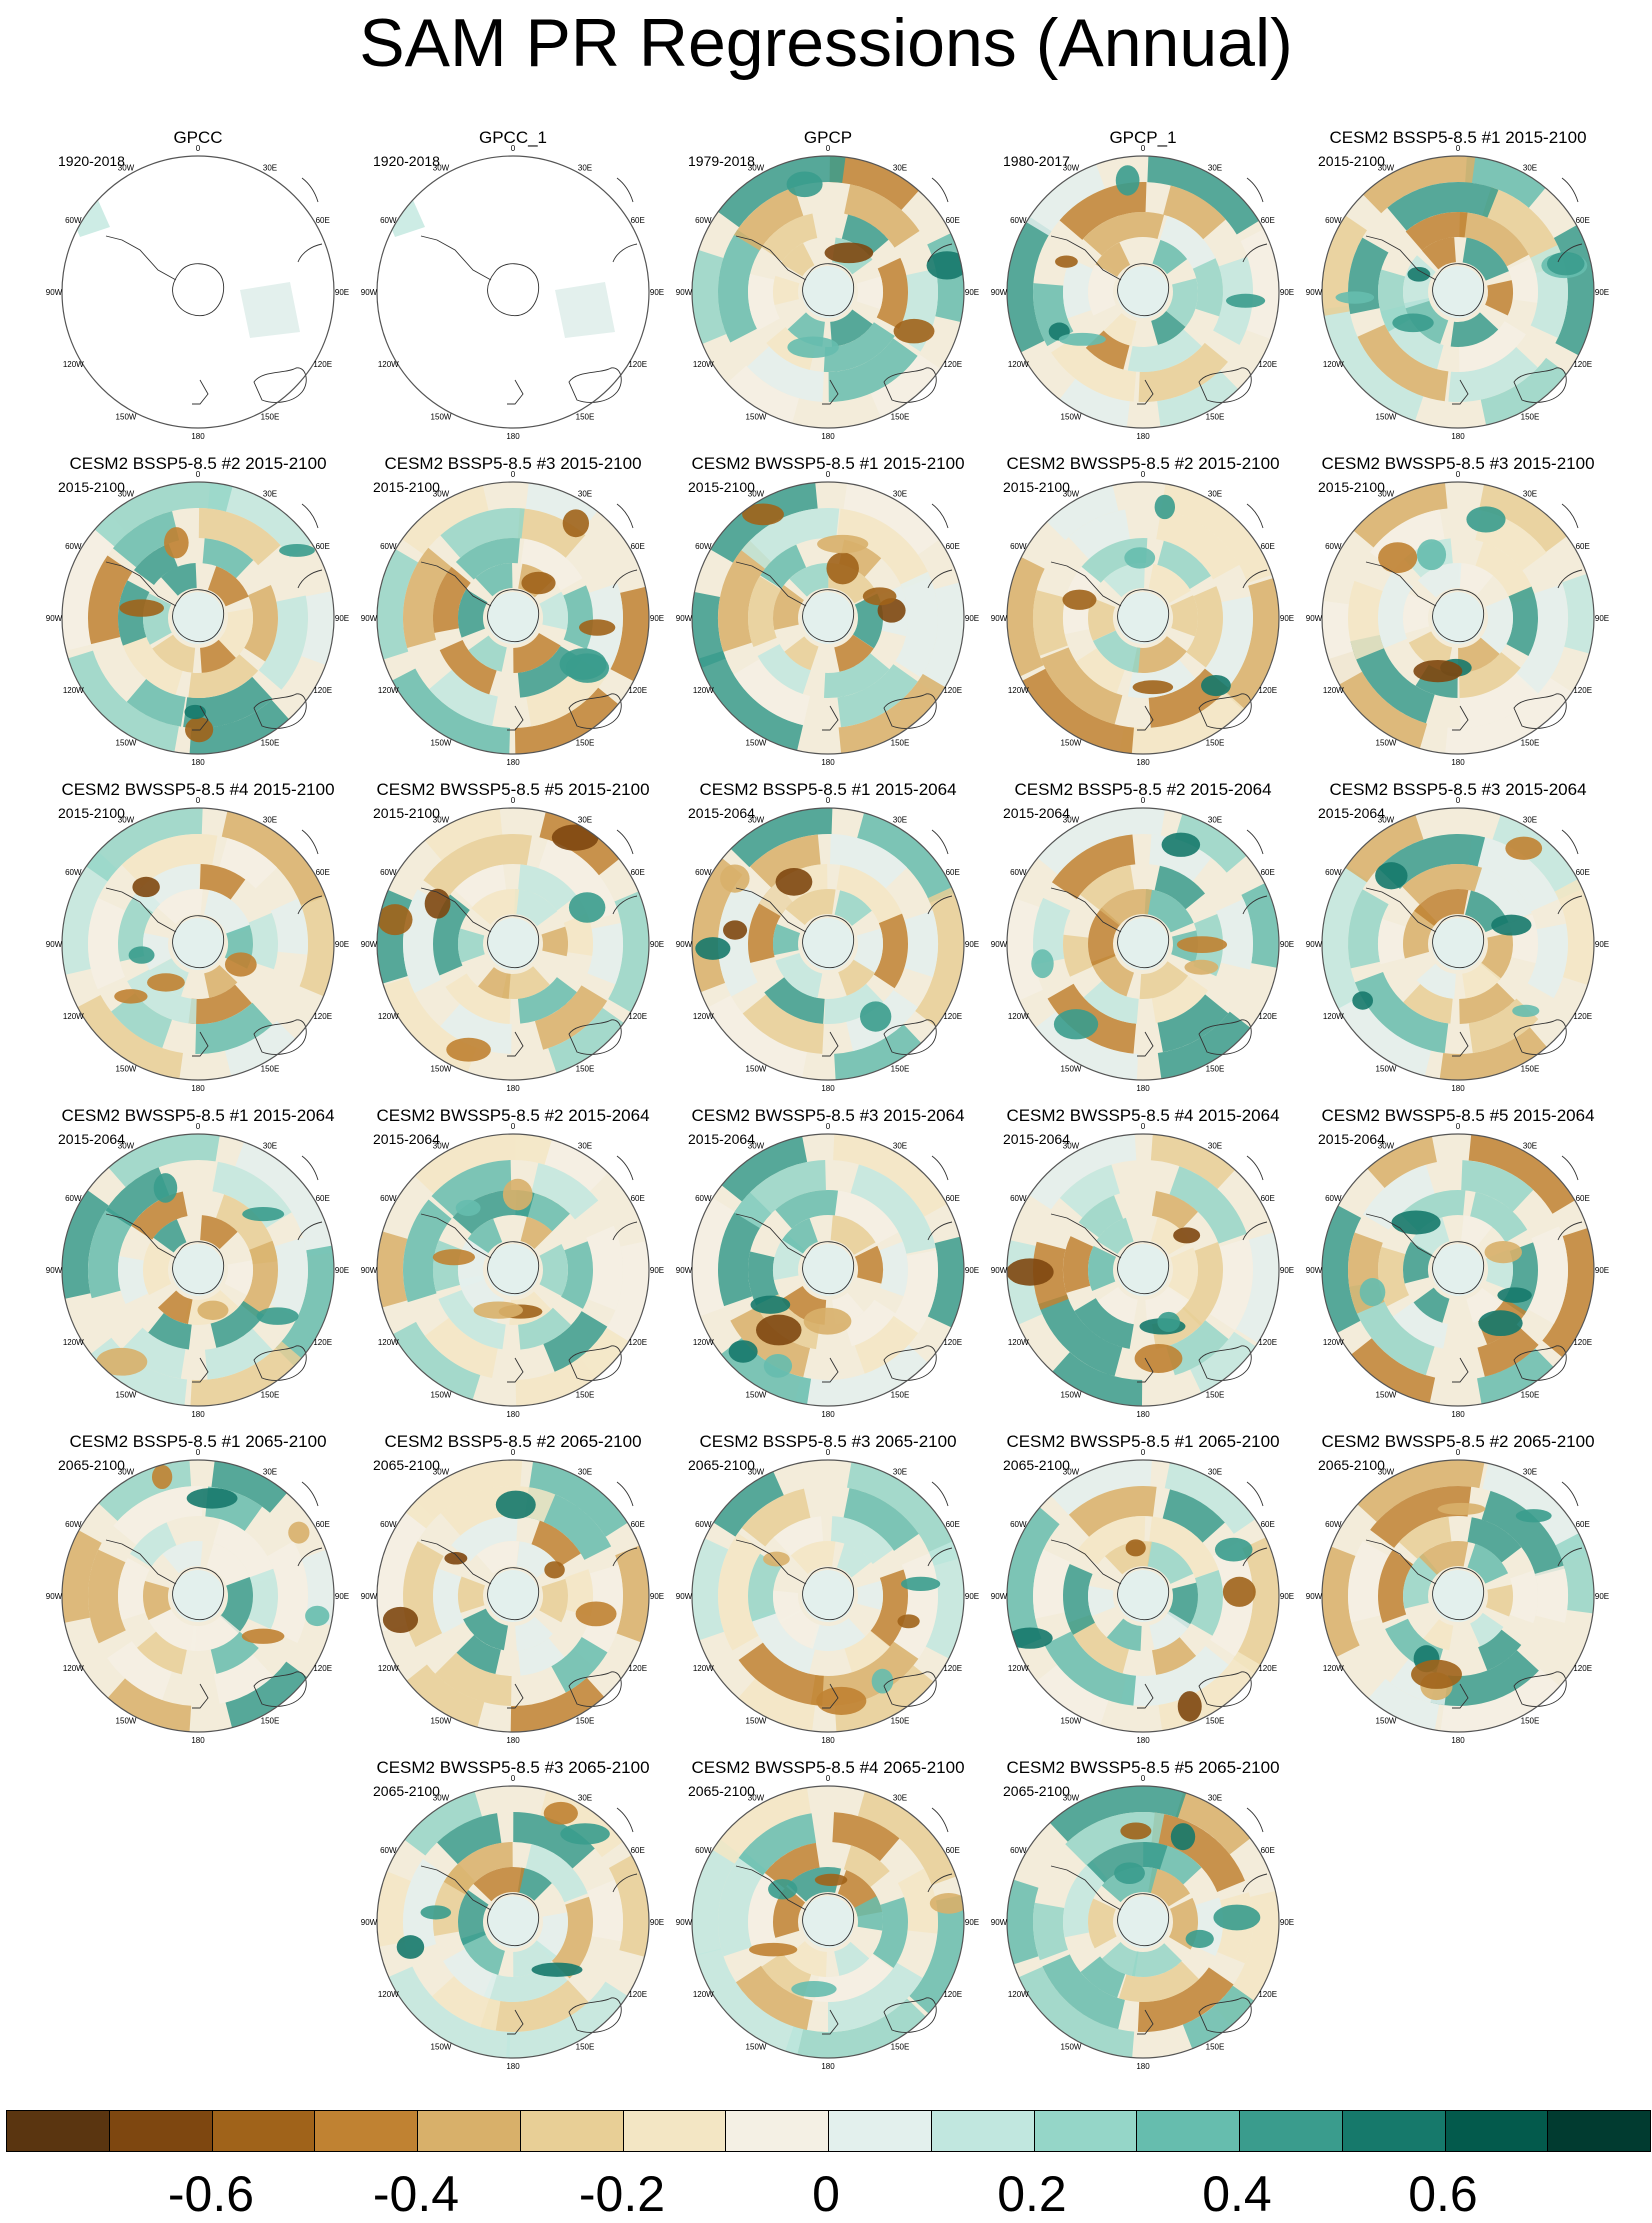 The width and height of the screenshot is (1652, 2223). What do you see at coordinates (513, 1441) in the screenshot?
I see `panel-title: CESM2 BSSP5-8.5 #2 2065-2100` at bounding box center [513, 1441].